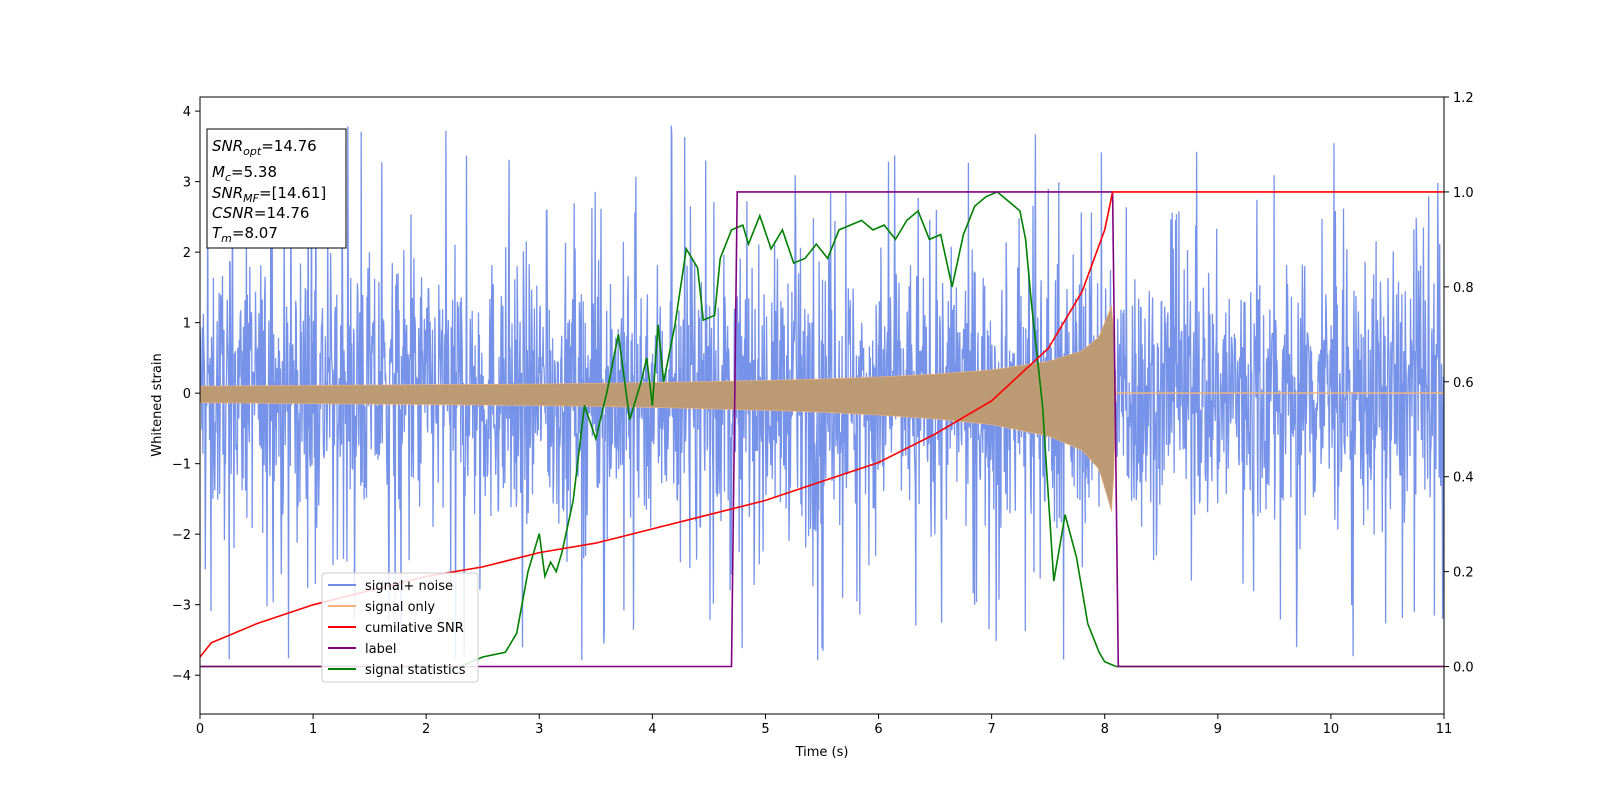 This screenshot has height=800, width=1600. Describe the element at coordinates (414, 628) in the screenshot. I see `legend-label-cumulative-snr: cumilative SNR` at that location.